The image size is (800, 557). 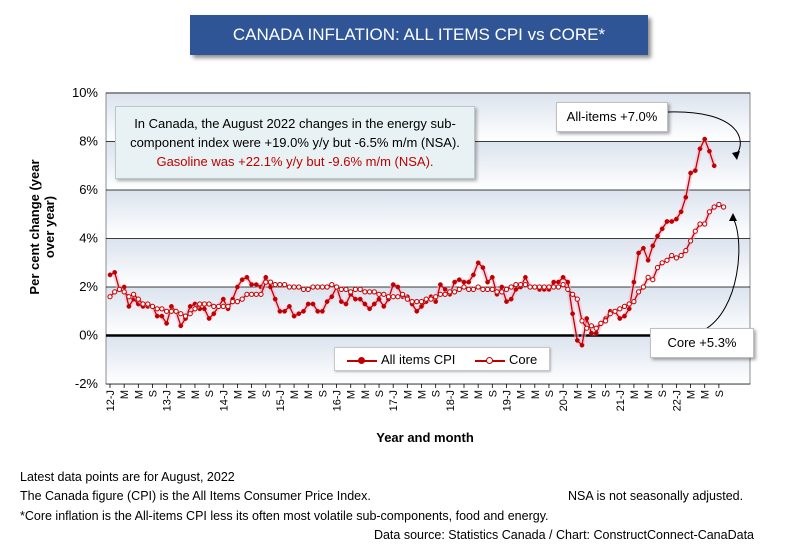 I want to click on x-tick-label: 20-J, so click(x=564, y=400).